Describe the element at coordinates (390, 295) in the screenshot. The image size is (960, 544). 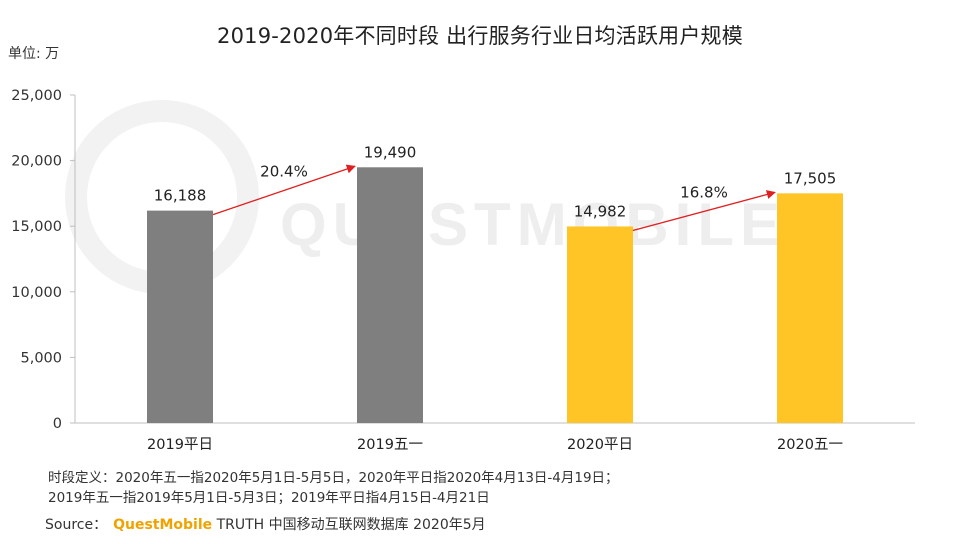
I see `bar-2019五一` at that location.